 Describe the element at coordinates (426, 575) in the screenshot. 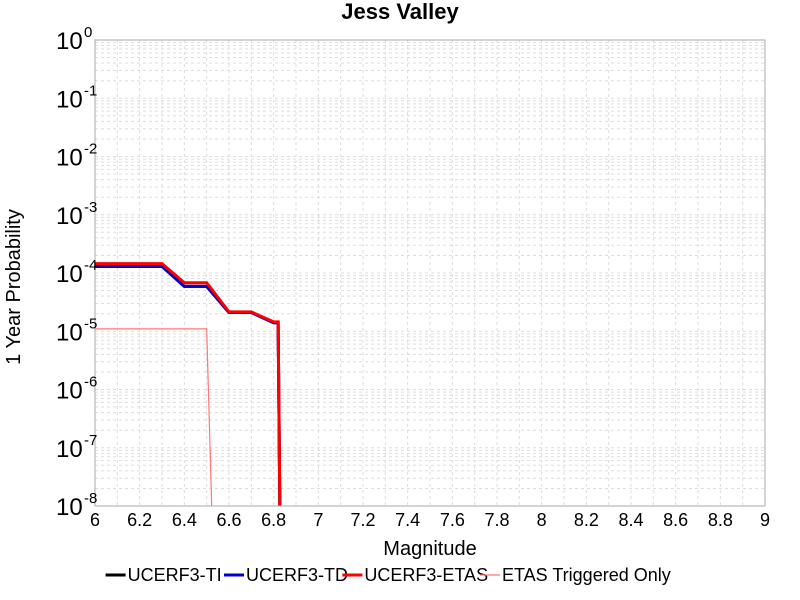

I see `legend-label: UCERF3-ETAS` at that location.